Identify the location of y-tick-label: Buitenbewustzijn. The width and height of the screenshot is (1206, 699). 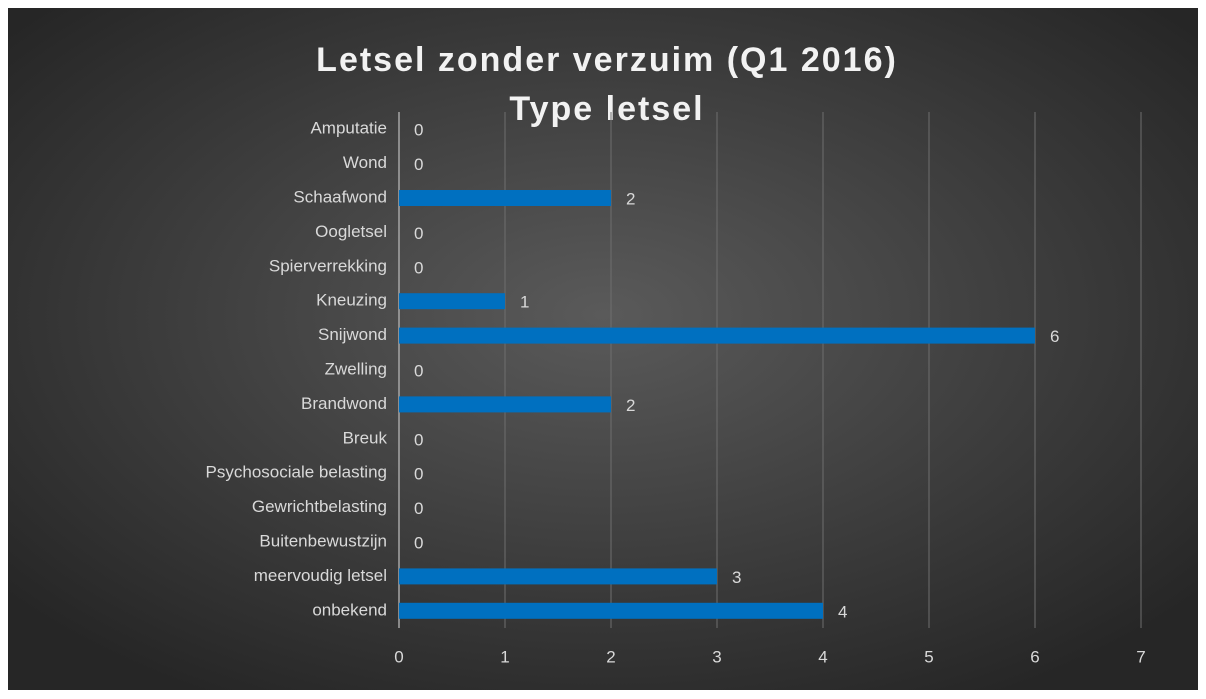
(323, 540).